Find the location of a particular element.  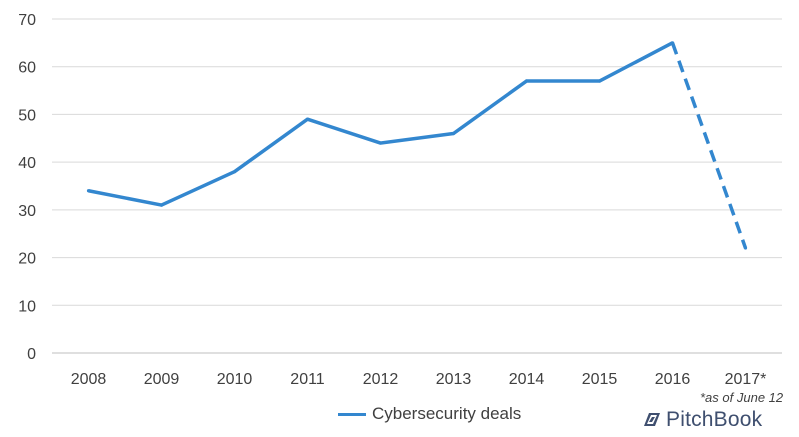

x-tick-label: 2015 is located at coordinates (600, 379).